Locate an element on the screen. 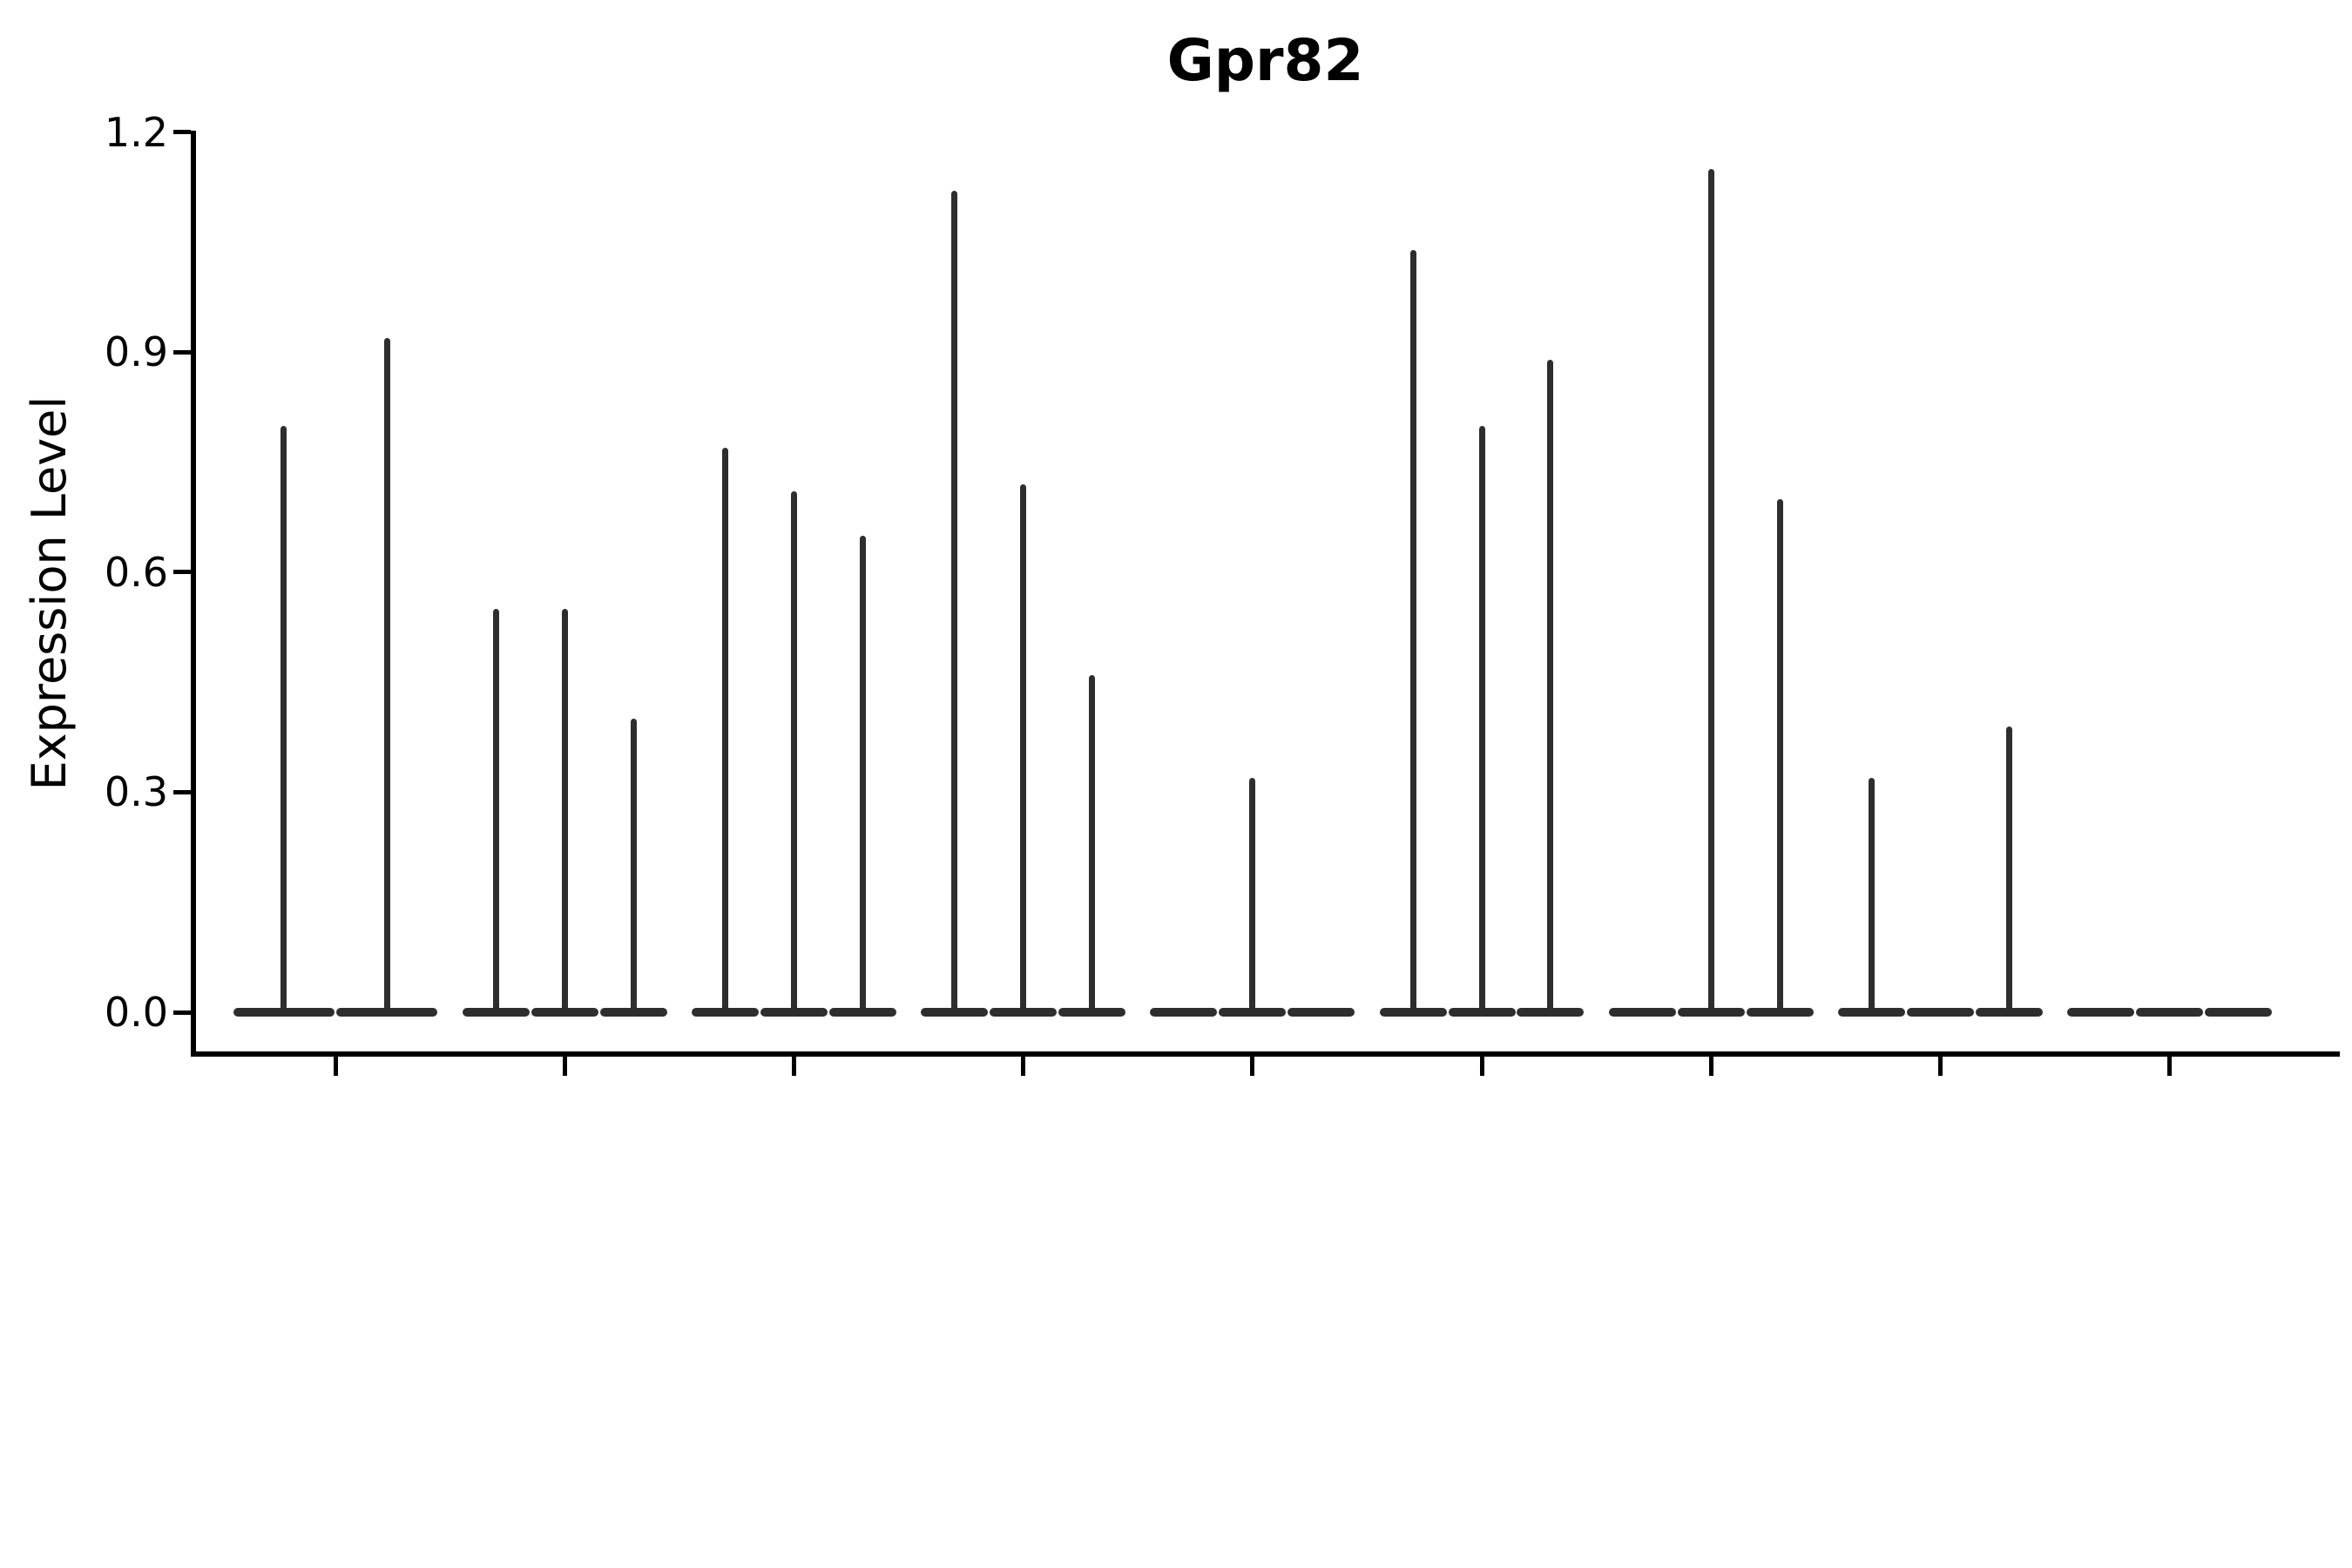  y-tick-label: 0.6 is located at coordinates (136, 572).